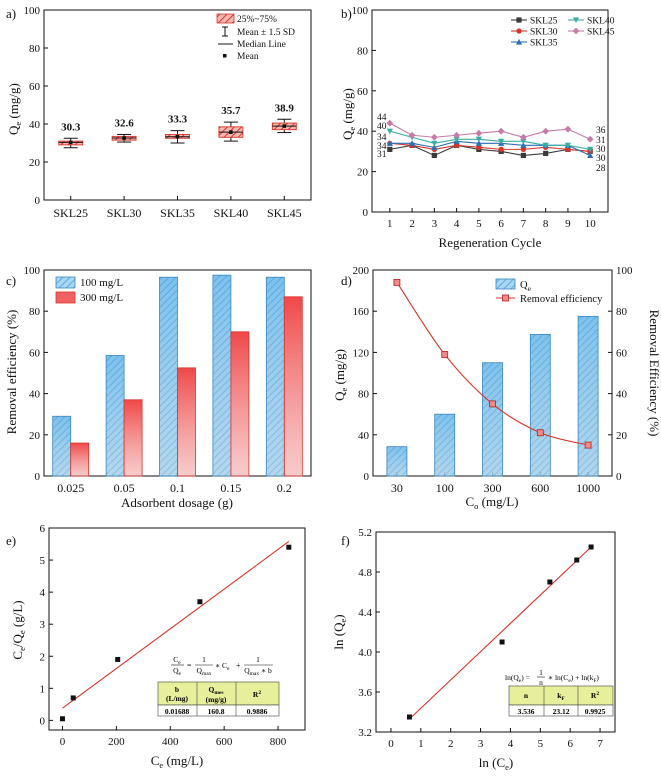  What do you see at coordinates (654, 373) in the screenshot?
I see `panel-d-right-y-axis-label: Removal Efficiency (%)` at bounding box center [654, 373].